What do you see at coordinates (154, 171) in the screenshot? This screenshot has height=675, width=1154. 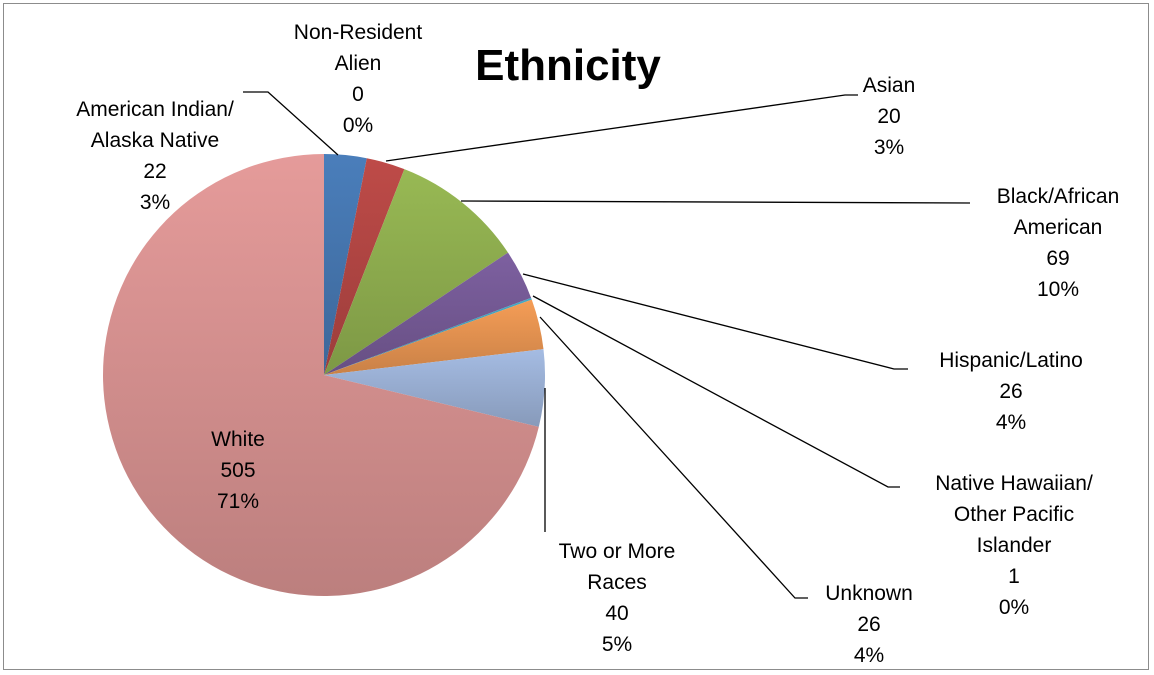 I see `data-label-line: 22` at bounding box center [154, 171].